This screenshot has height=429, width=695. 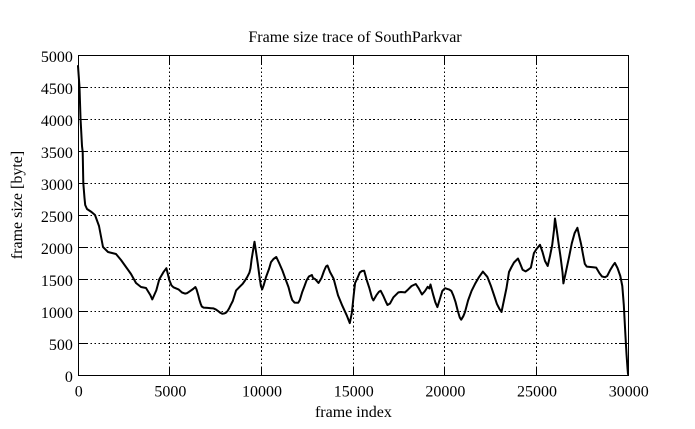 I want to click on svg-text: 500, so click(x=61, y=345).